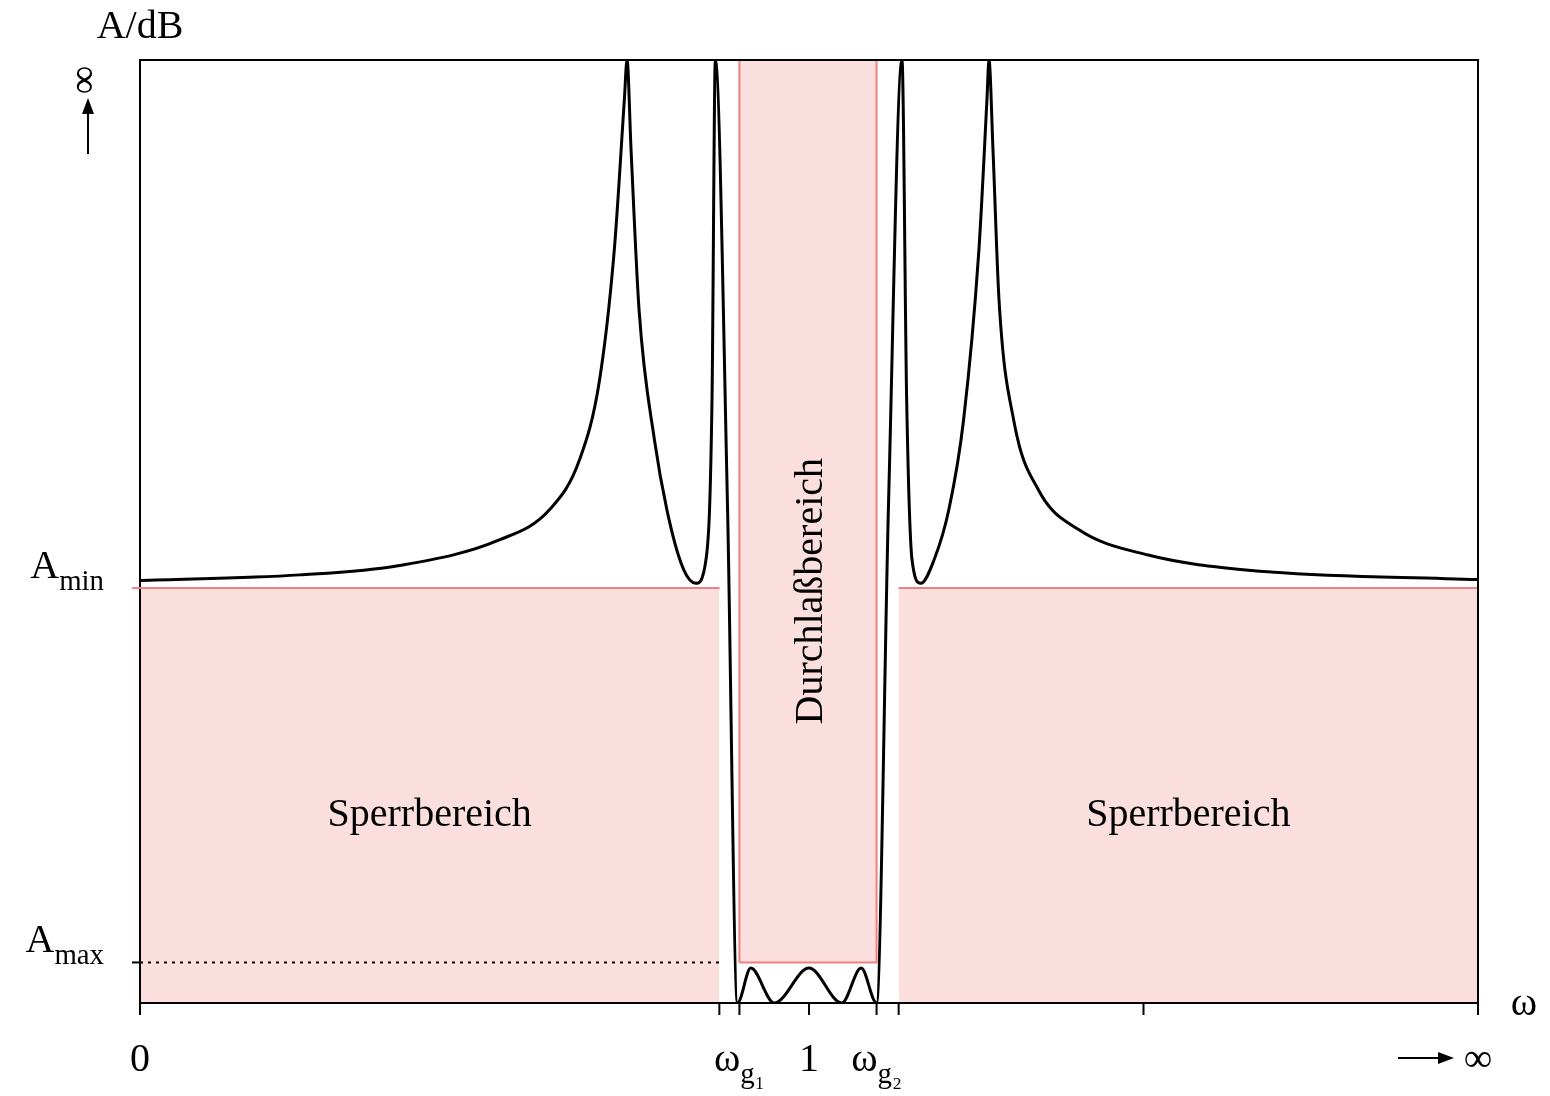 This screenshot has width=1550, height=1096. Describe the element at coordinates (808, 591) in the screenshot. I see `series-label: Durchlaßbereich` at that location.